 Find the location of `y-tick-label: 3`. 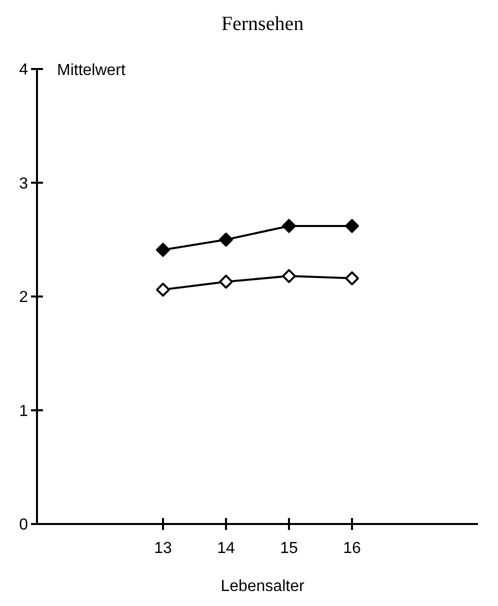

y-tick-label: 3 is located at coordinates (23, 183).